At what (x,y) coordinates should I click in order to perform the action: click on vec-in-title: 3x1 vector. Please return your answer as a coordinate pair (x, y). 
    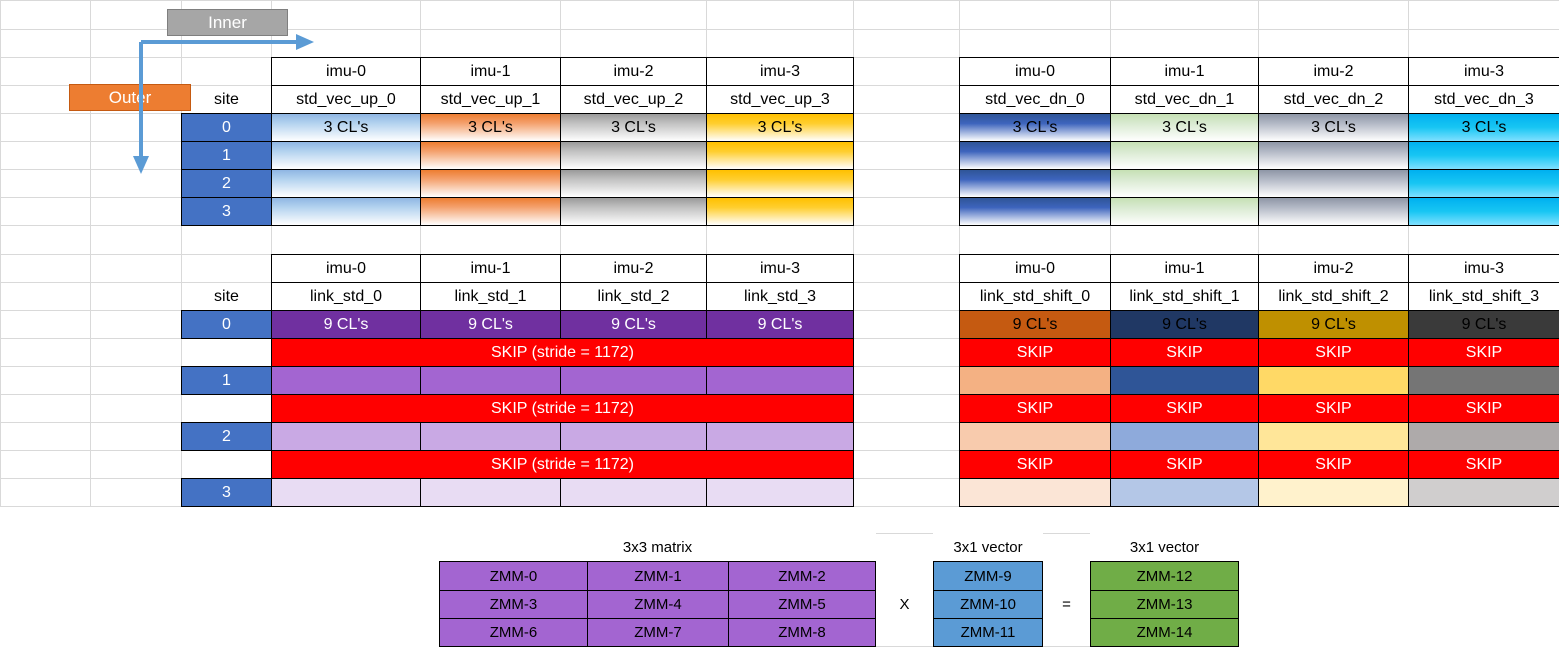
    Looking at the image, I should click on (988, 547).